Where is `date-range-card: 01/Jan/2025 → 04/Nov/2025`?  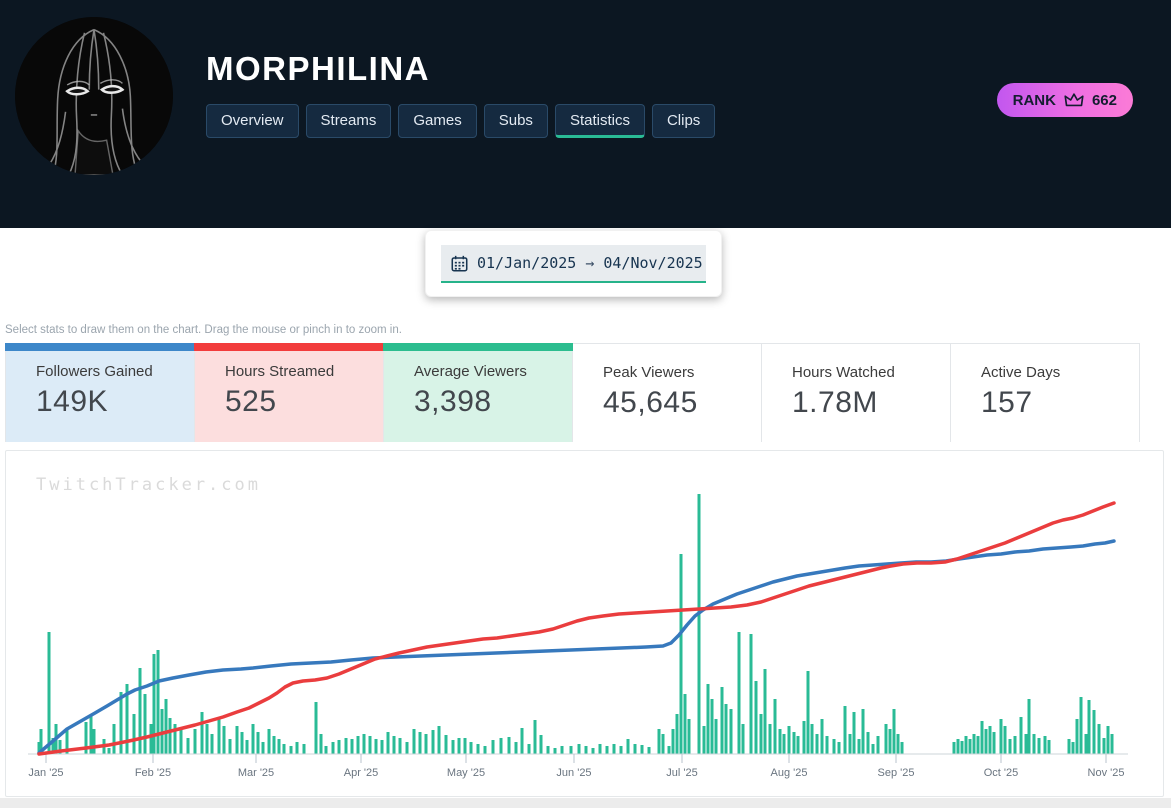 date-range-card: 01/Jan/2025 → 04/Nov/2025 is located at coordinates (573, 263).